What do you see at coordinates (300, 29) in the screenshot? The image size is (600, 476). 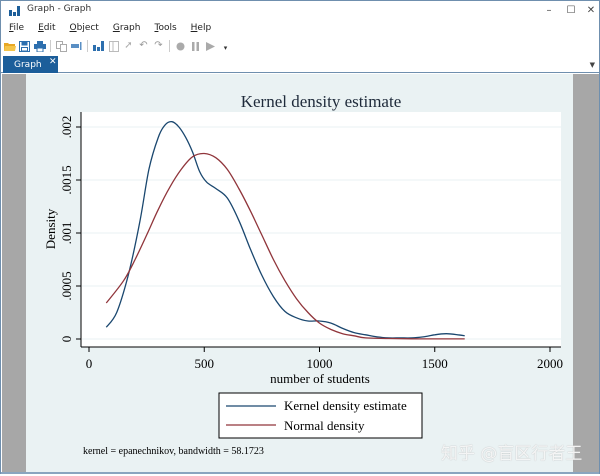 I see `menu-bar: File Edit Object Graph Tools Help` at bounding box center [300, 29].